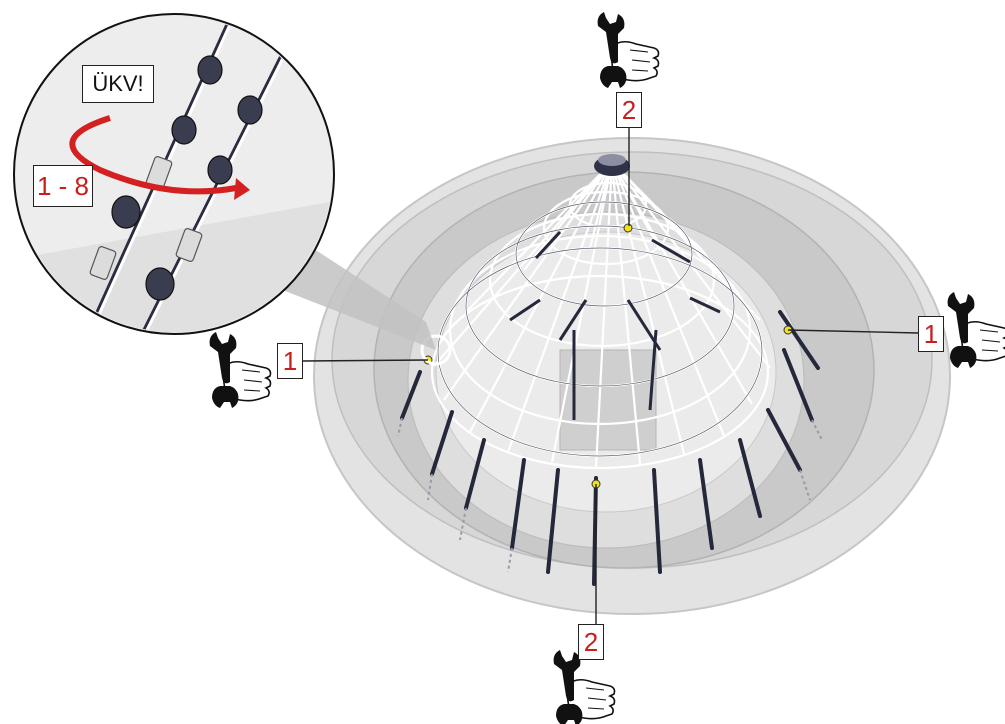  What do you see at coordinates (629, 110) in the screenshot?
I see `callout-top-number: 2` at bounding box center [629, 110].